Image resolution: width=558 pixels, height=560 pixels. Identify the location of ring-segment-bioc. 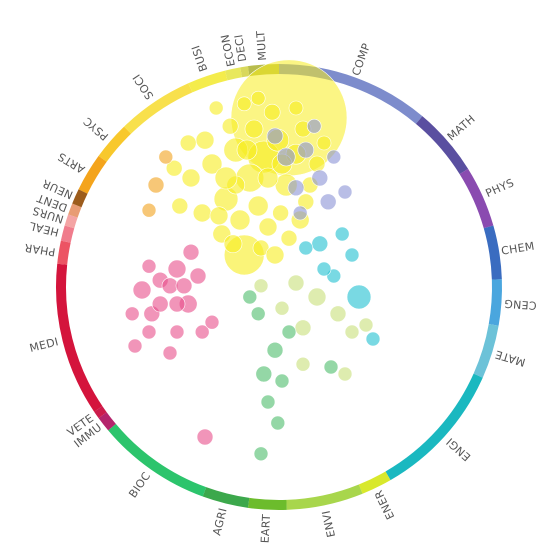
(157, 460).